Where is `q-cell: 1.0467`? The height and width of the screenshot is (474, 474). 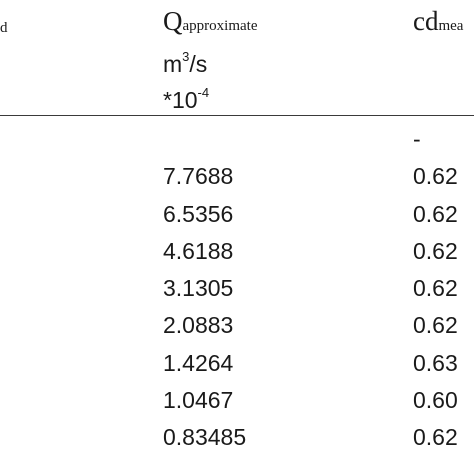 q-cell: 1.0467 is located at coordinates (198, 400).